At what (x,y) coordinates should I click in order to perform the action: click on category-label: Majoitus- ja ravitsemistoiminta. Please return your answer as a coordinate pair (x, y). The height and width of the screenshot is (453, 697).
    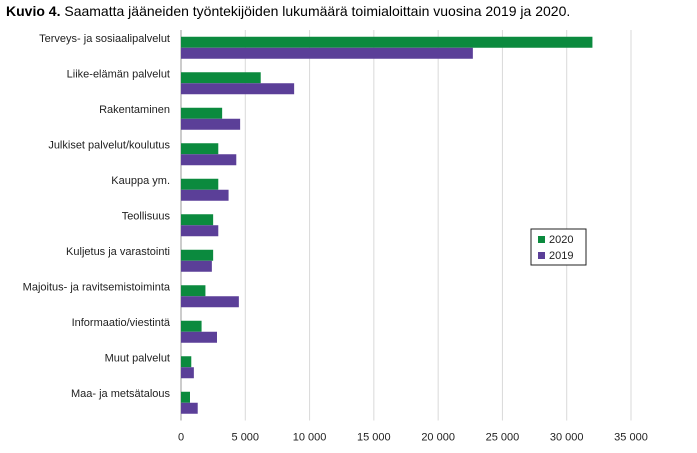
    Looking at the image, I should click on (97, 288).